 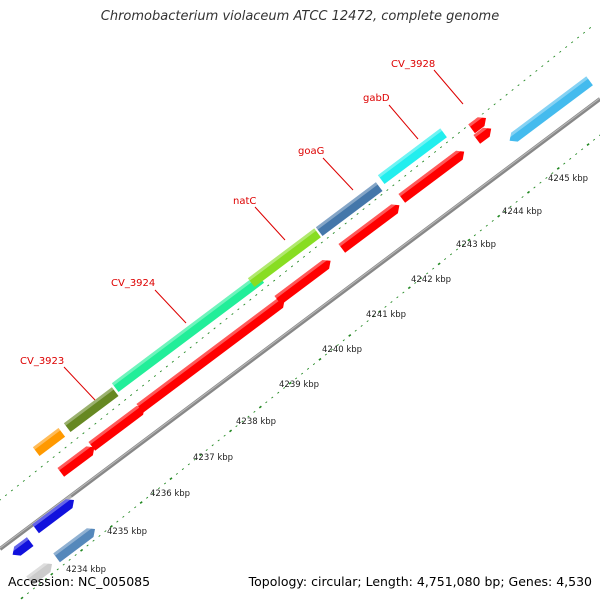 I want to click on scale-label-4242: 4242 kbp, so click(x=431, y=280).